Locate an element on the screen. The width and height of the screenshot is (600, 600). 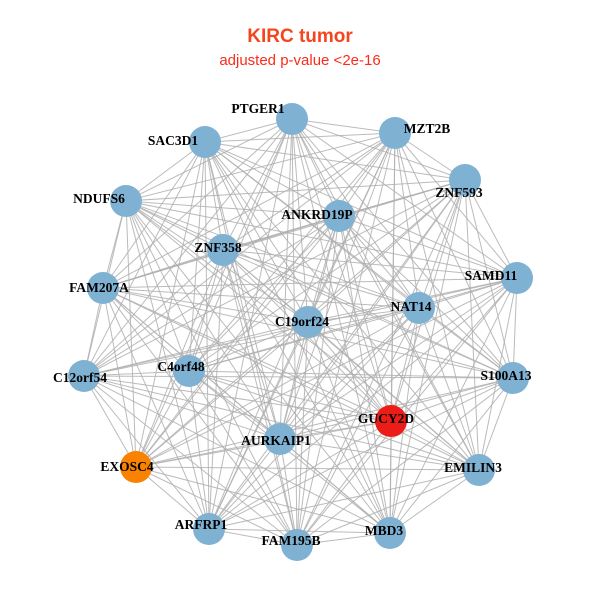
graph-node-c4orf48 is located at coordinates (189, 371).